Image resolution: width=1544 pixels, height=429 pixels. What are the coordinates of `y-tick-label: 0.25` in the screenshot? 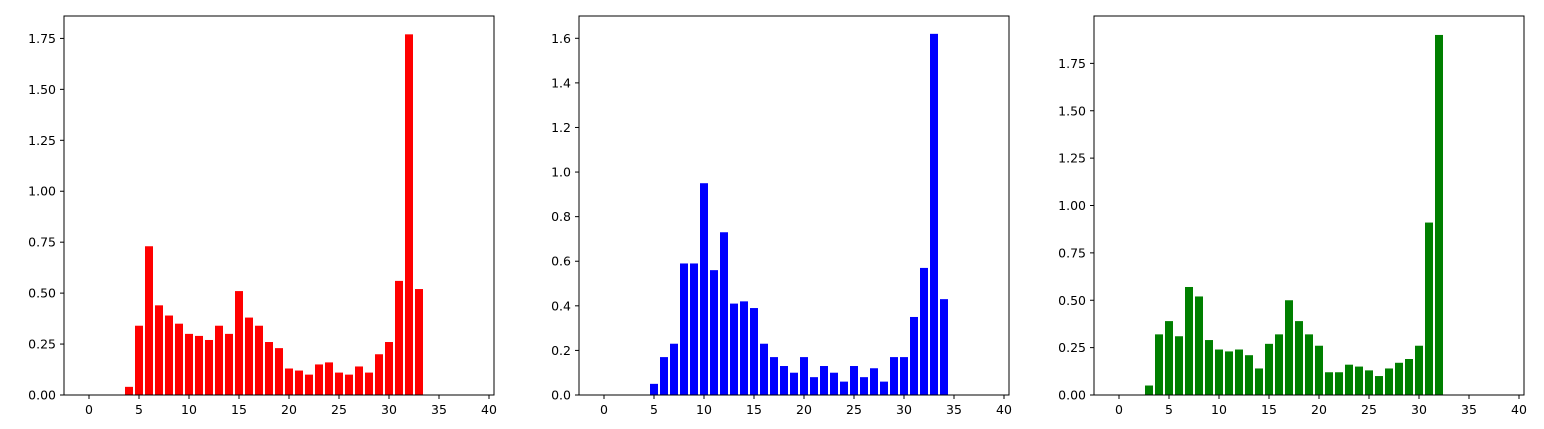 It's located at (42, 344).